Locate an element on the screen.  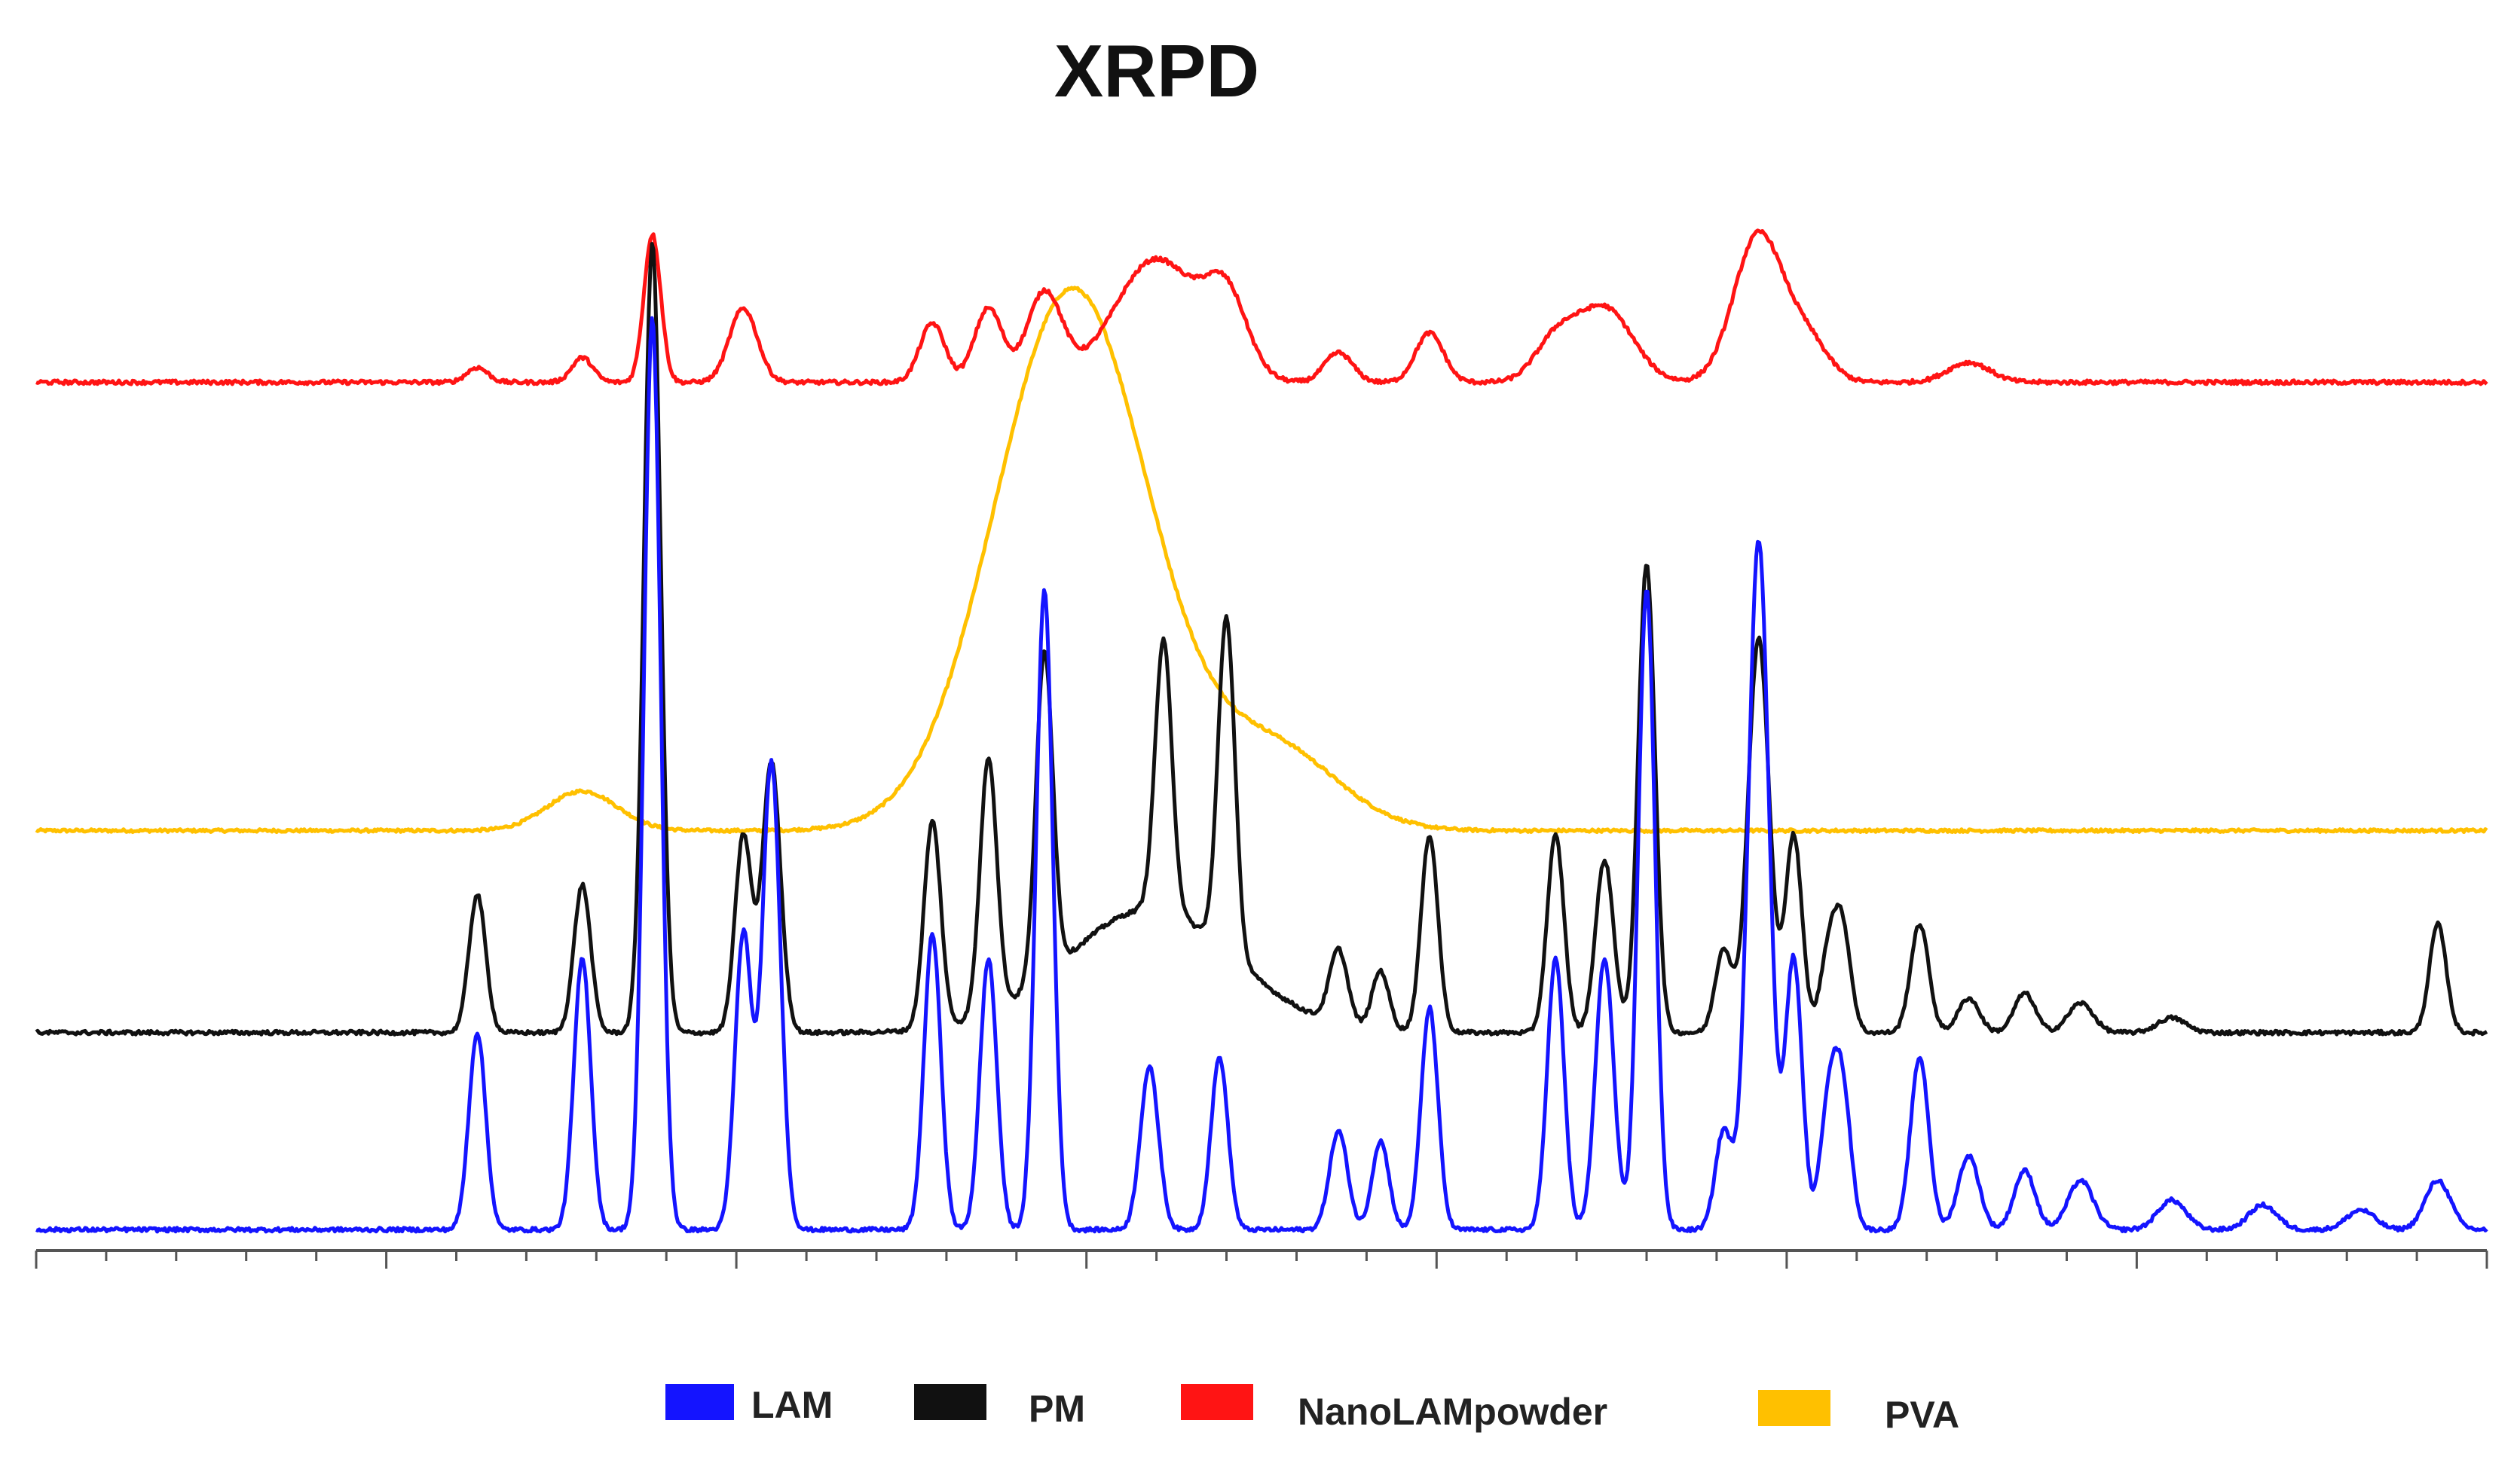
legend-swatch-nanolampowder is located at coordinates (1217, 1402).